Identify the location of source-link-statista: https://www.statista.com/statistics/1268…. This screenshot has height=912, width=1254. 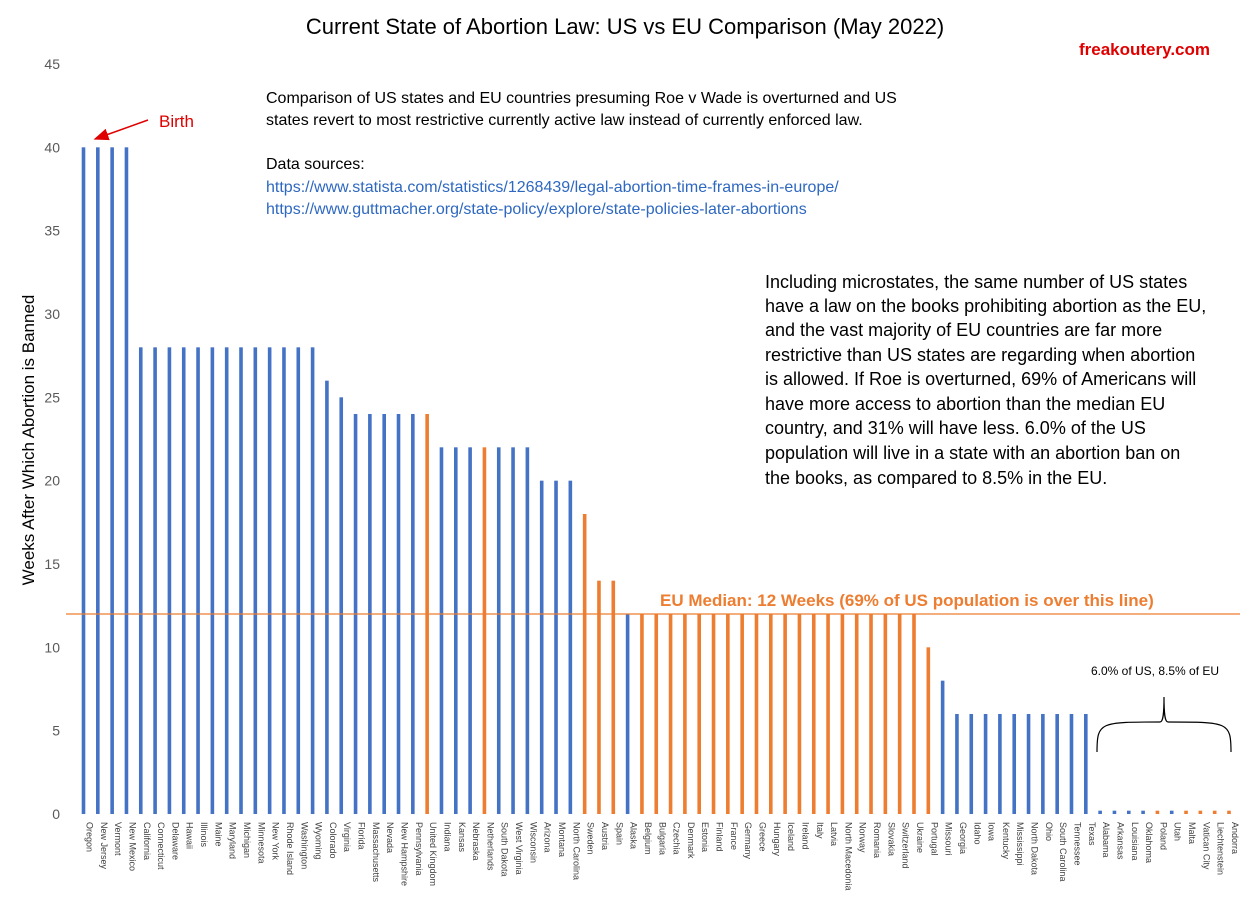
(552, 187).